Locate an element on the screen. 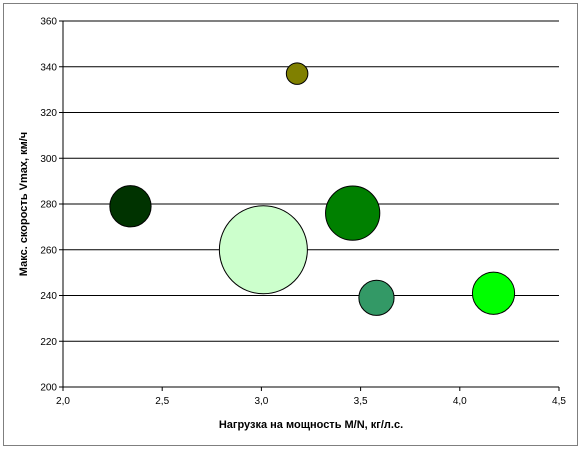  y-tick-label: 360 is located at coordinates (48, 22).